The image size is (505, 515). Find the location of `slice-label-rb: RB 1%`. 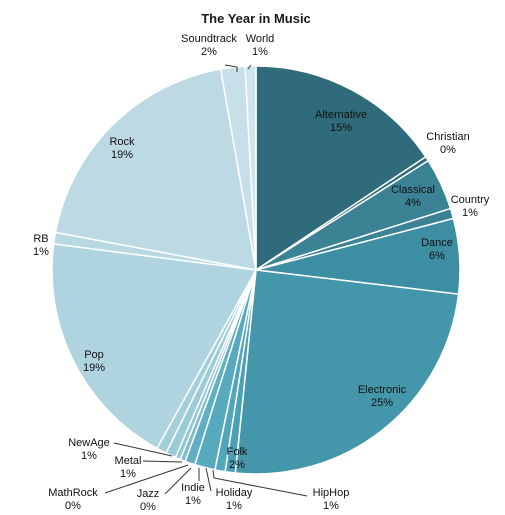

slice-label-rb: RB 1% is located at coordinates (41, 245).